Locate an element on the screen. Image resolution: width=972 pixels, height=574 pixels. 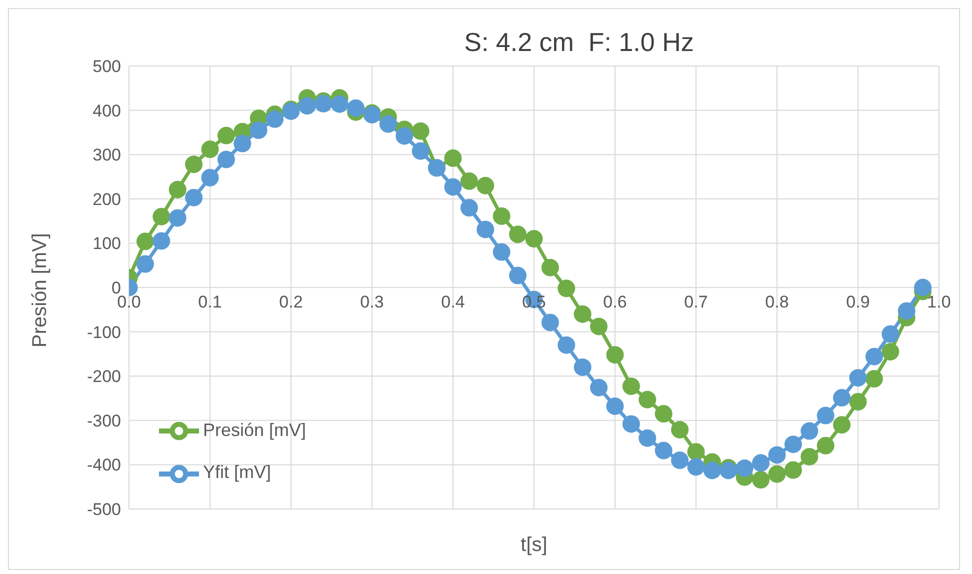
x-tick-label: 0.9 is located at coordinates (858, 302).